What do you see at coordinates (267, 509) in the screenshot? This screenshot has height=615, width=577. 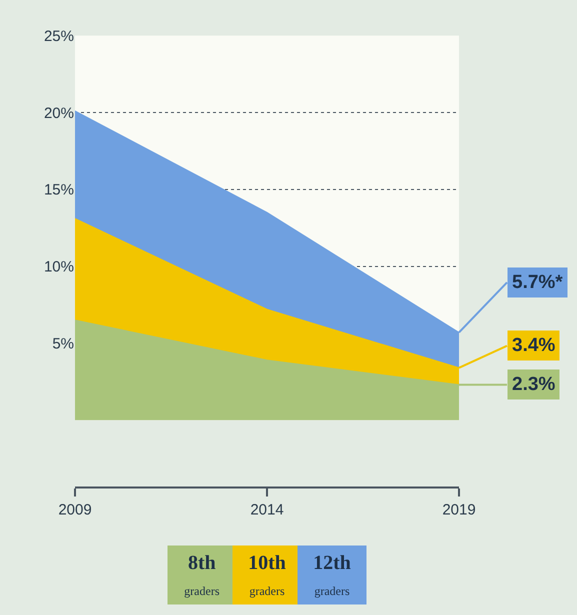 I see `x-tick-label: 2014` at bounding box center [267, 509].